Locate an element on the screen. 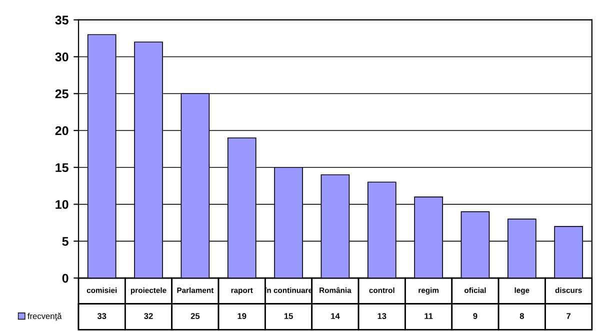 This screenshot has width=604, height=331. data-label: 19 is located at coordinates (242, 316).